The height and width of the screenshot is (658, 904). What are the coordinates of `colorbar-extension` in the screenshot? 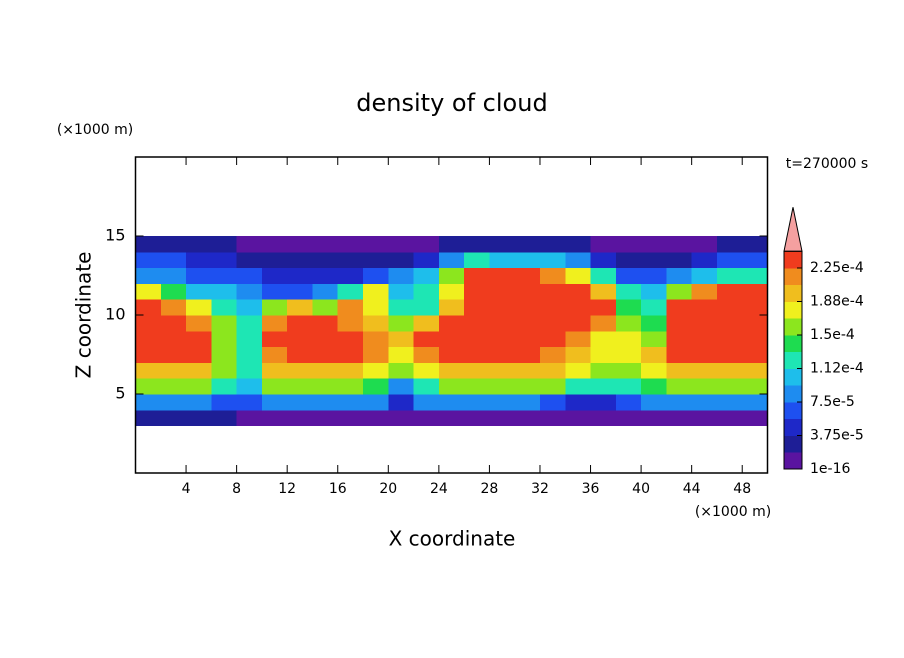 It's located at (793, 229).